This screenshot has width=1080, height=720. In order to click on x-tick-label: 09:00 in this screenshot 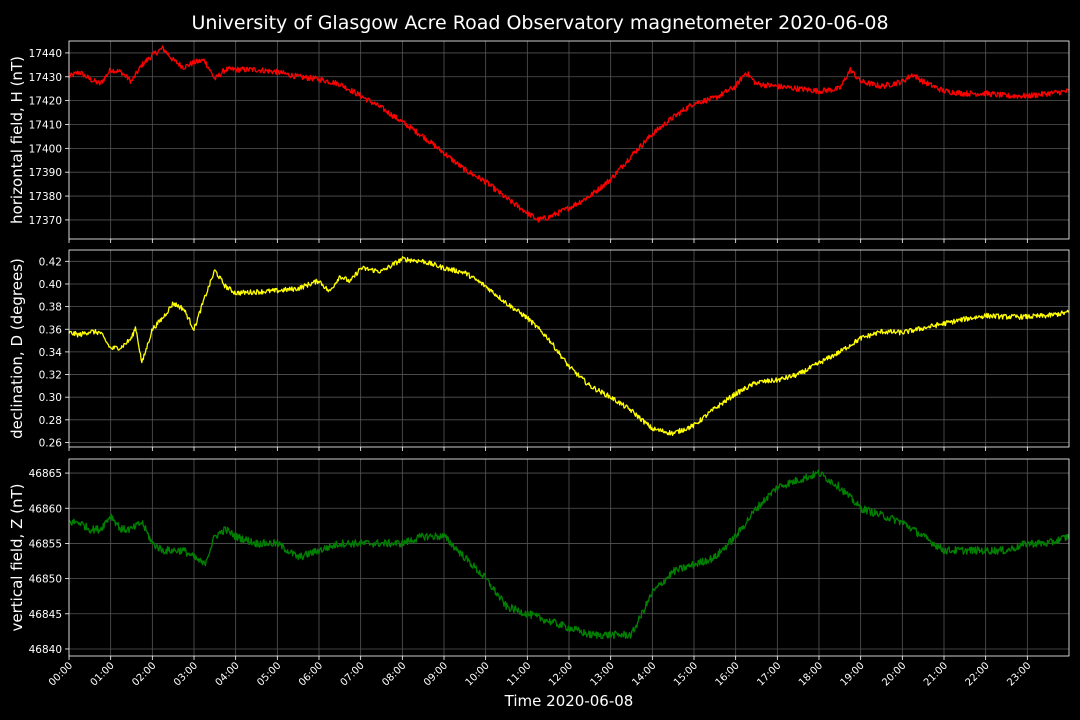, I will do `click(436, 674)`.